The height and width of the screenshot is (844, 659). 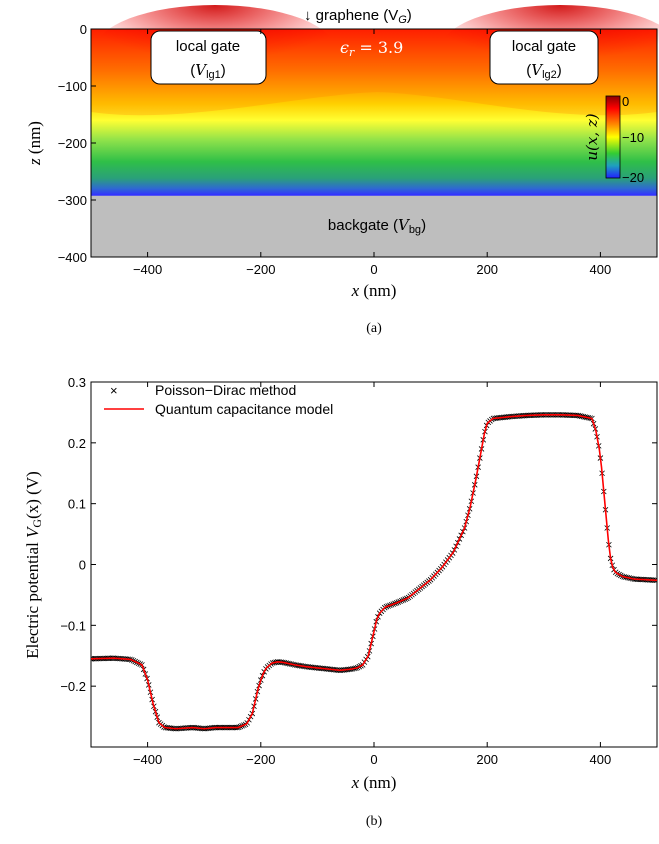 What do you see at coordinates (208, 71) in the screenshot?
I see `local-gate-1-var: (Vlg1)` at bounding box center [208, 71].